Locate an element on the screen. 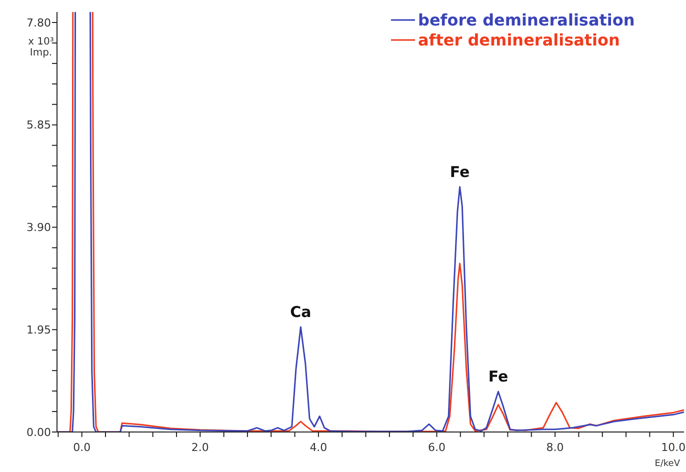 Image resolution: width=686 pixels, height=472 pixels. x-tick-label: 4.0 is located at coordinates (319, 447).